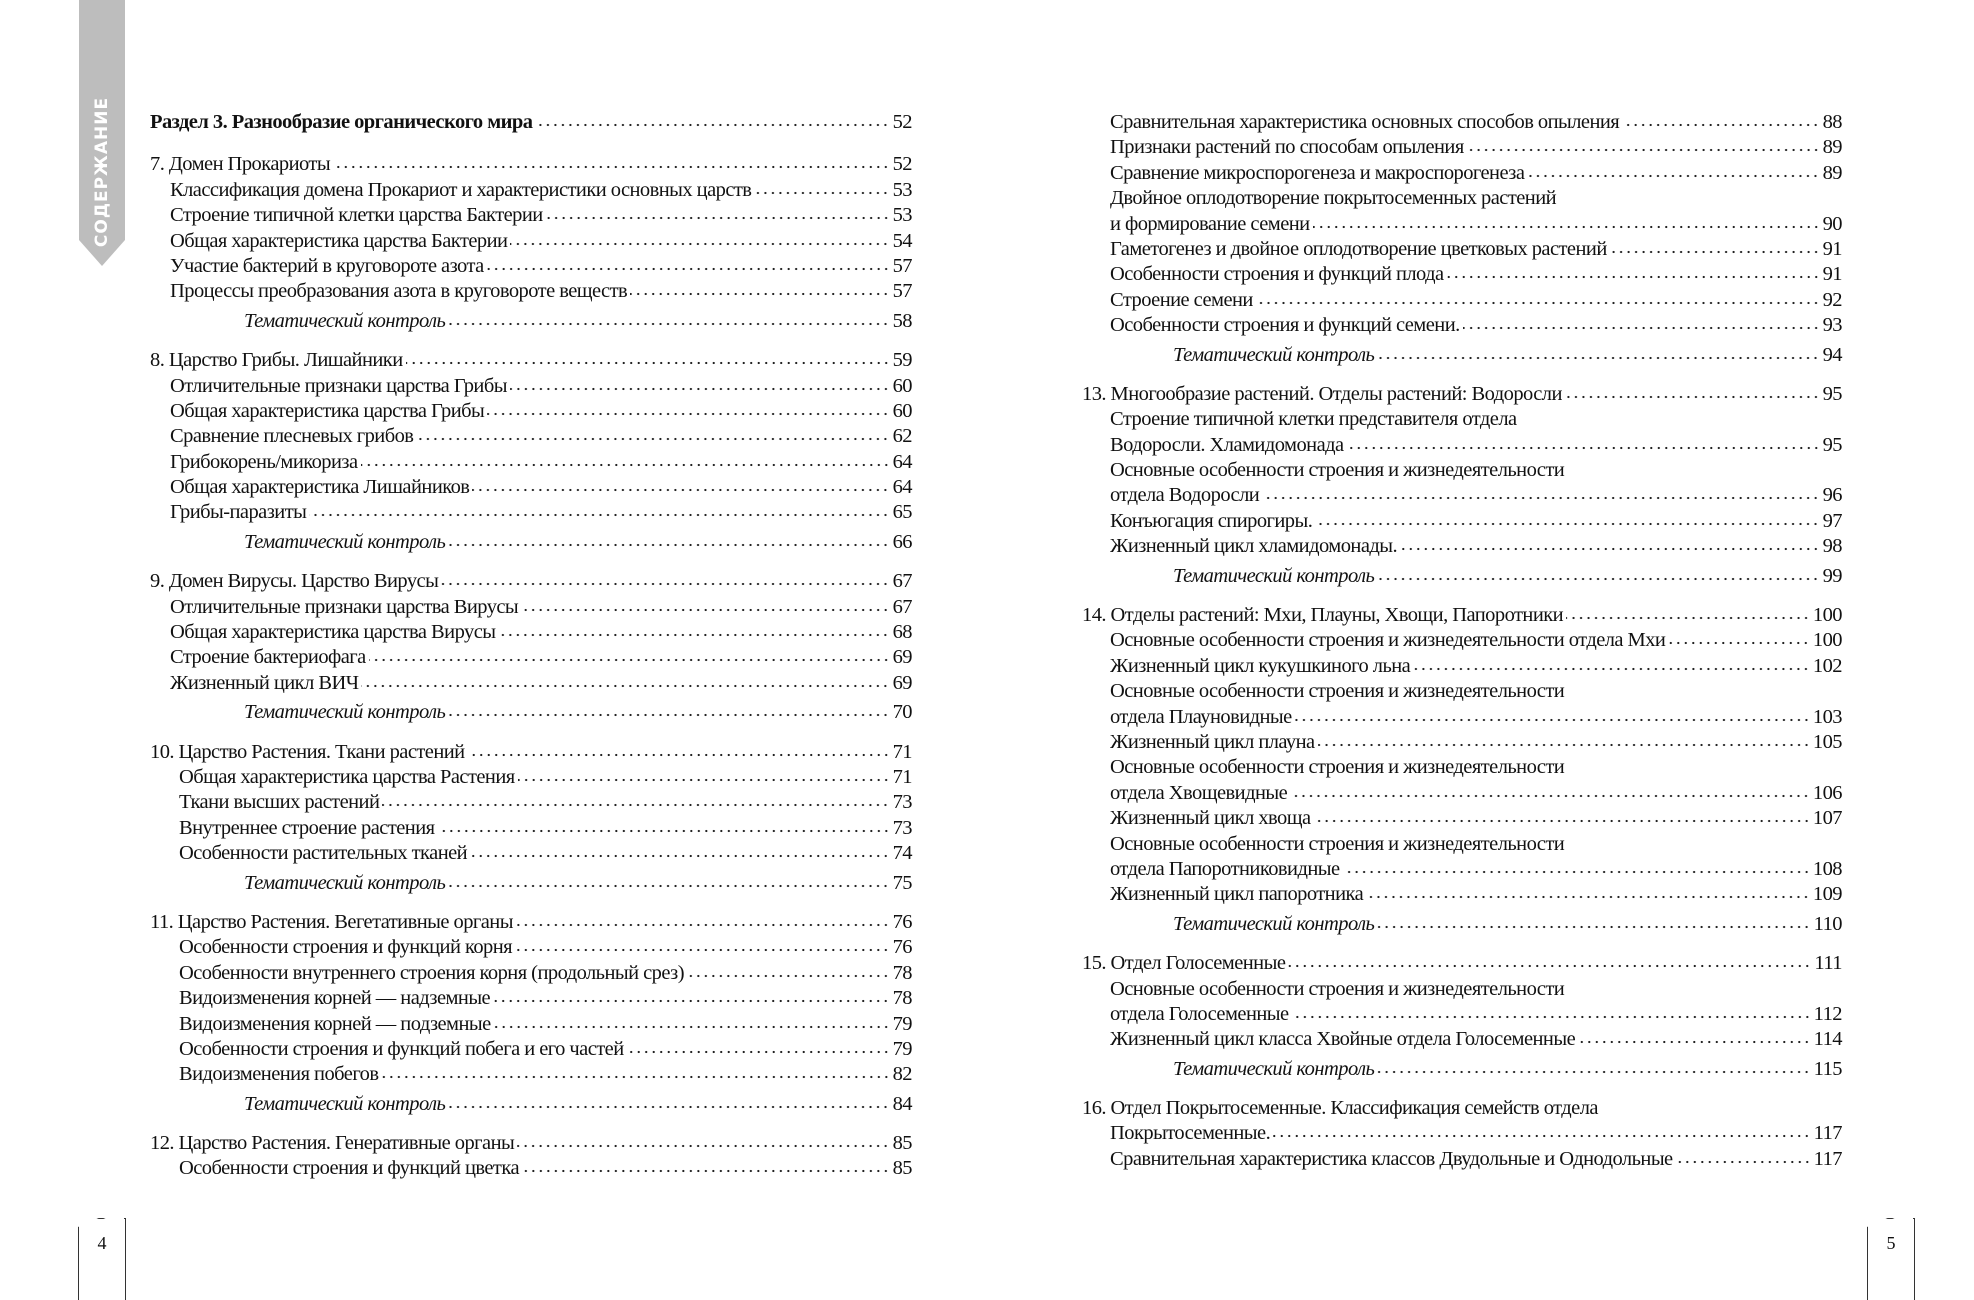 This screenshot has width=1974, height=1300. I want to click on side-tab-arrow, so click(102, 253).